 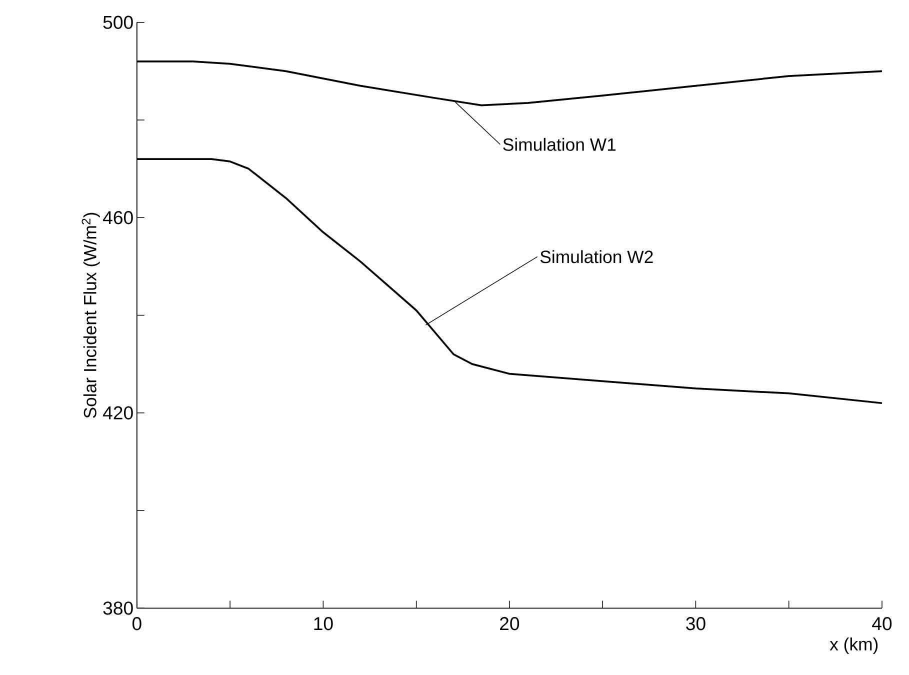 I want to click on x-tick-label: 40, so click(x=882, y=623).